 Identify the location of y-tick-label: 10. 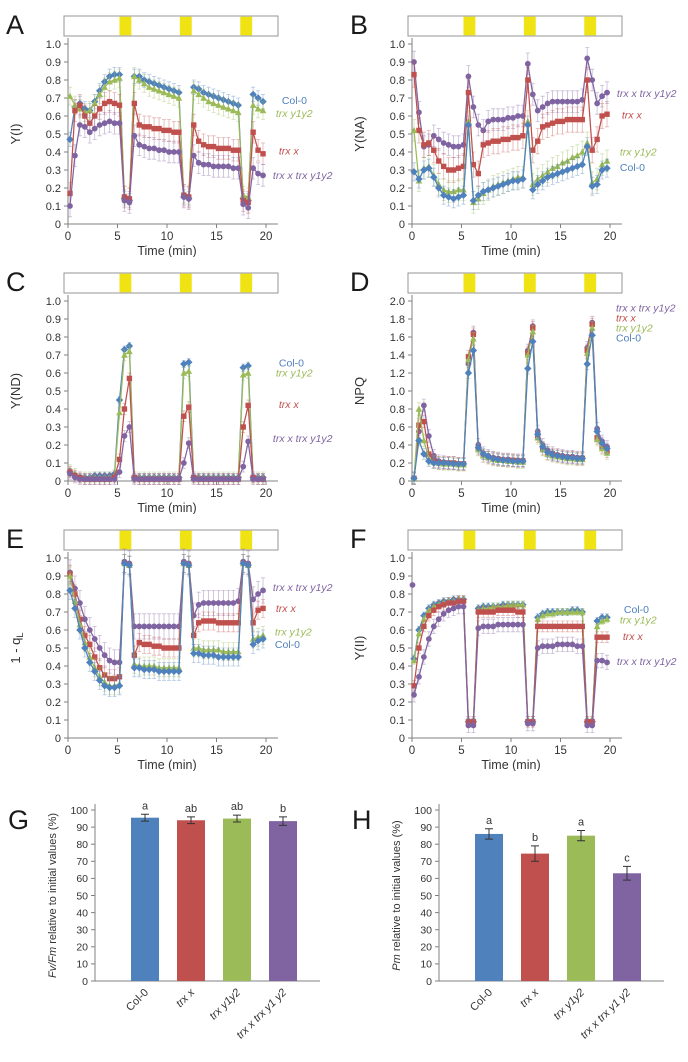
(426, 965).